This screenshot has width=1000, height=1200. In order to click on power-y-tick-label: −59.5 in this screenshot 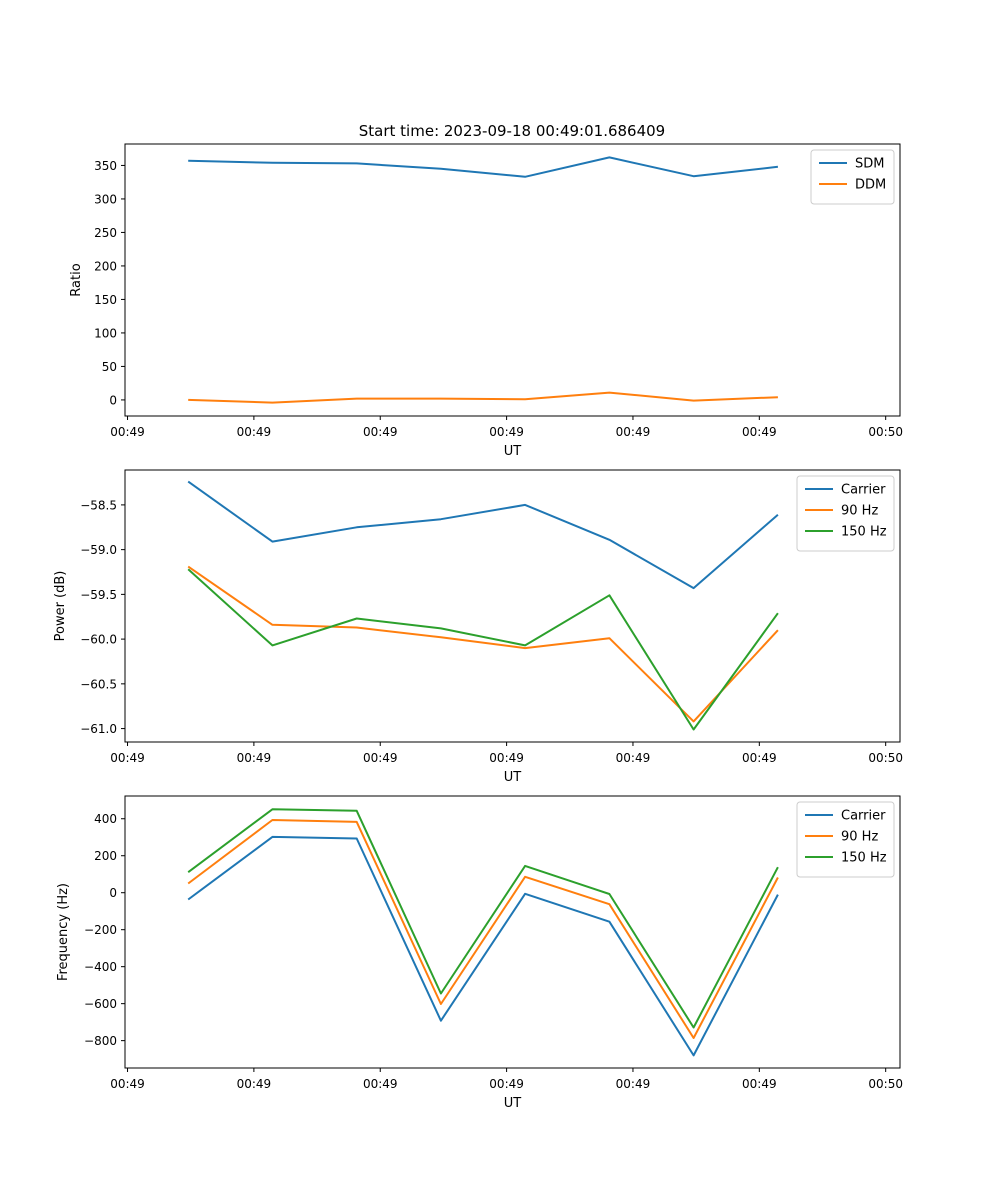, I will do `click(98, 595)`.